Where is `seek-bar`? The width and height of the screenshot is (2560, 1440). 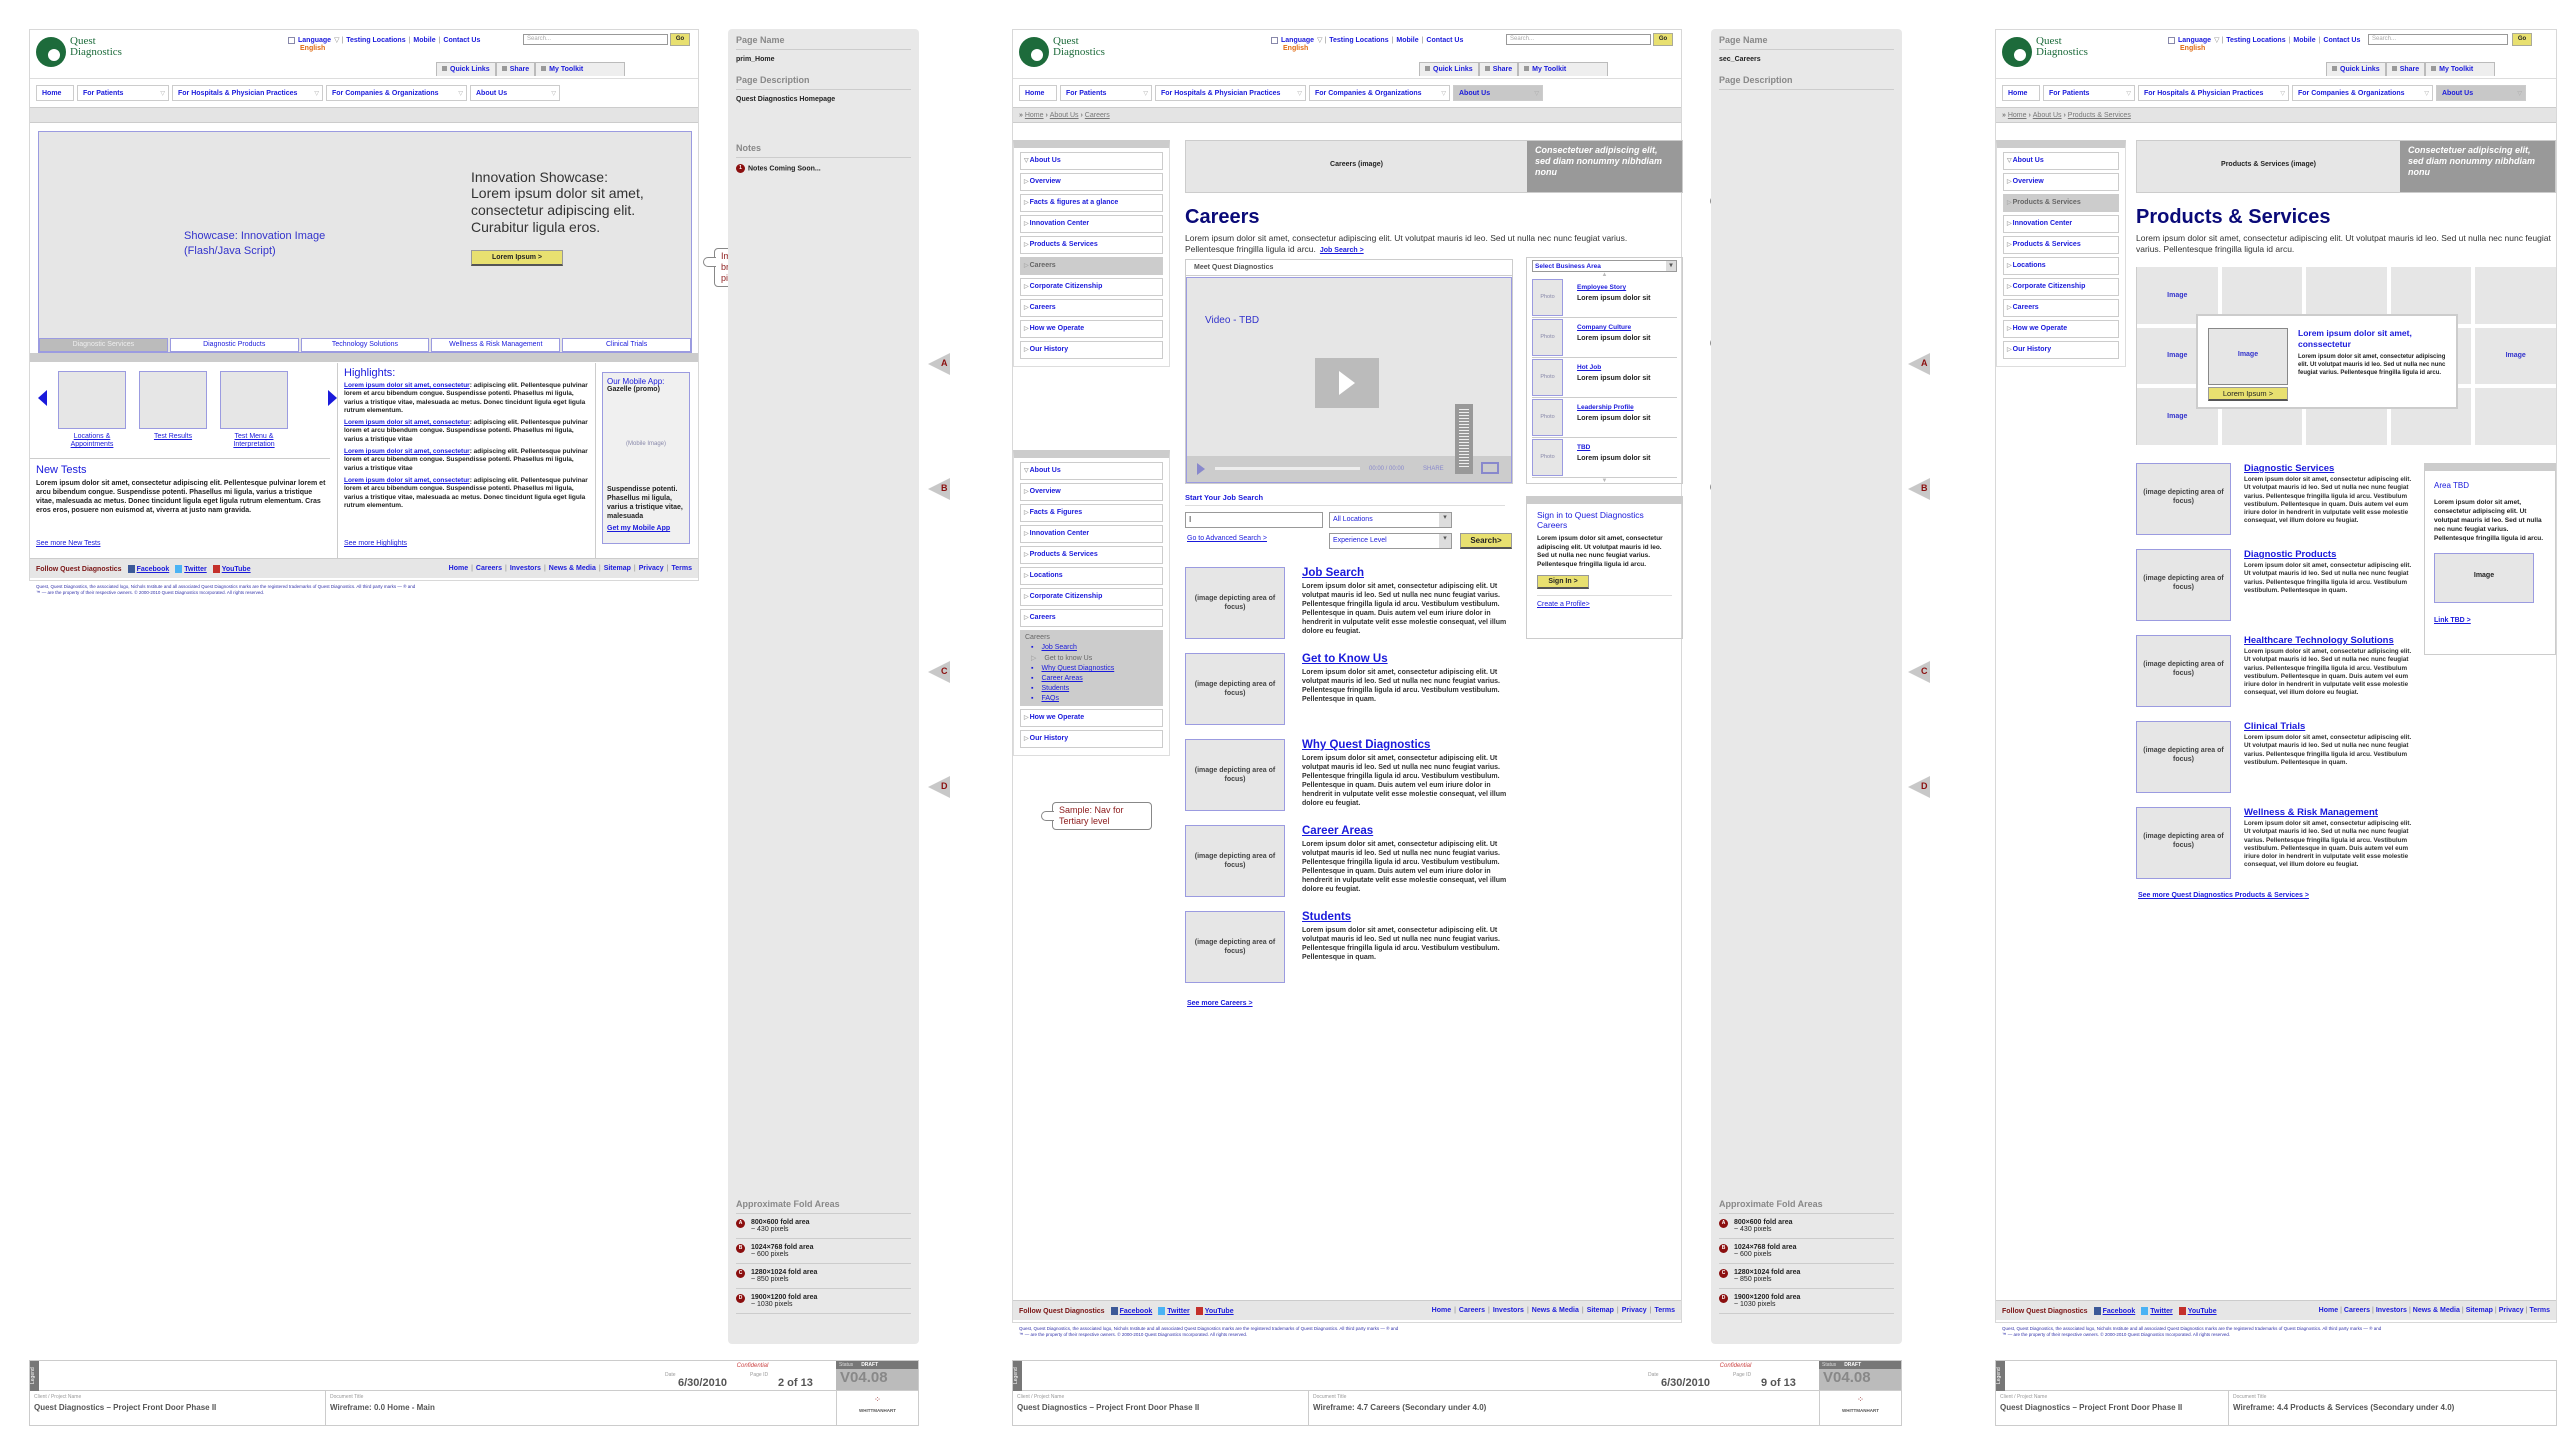 seek-bar is located at coordinates (1287, 468).